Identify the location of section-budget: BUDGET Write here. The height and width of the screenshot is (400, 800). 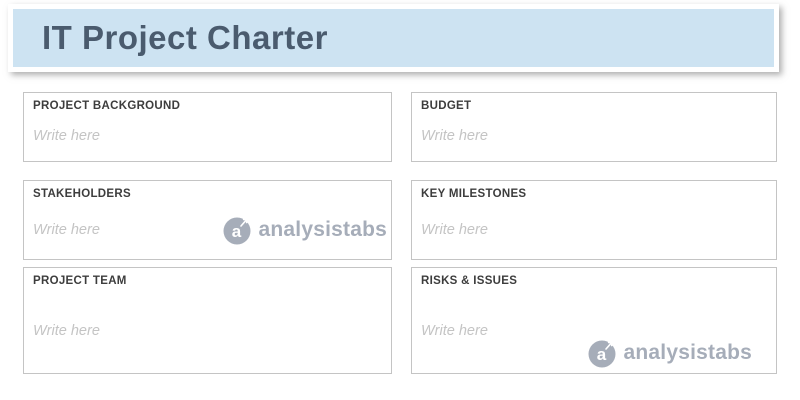
(594, 127).